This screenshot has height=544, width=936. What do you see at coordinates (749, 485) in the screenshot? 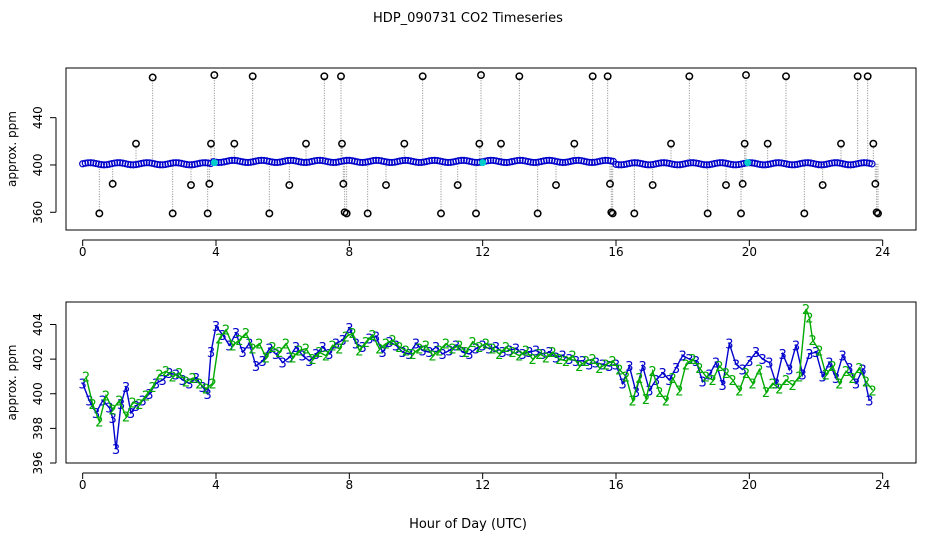
I see `x-tick-label: 20` at bounding box center [749, 485].